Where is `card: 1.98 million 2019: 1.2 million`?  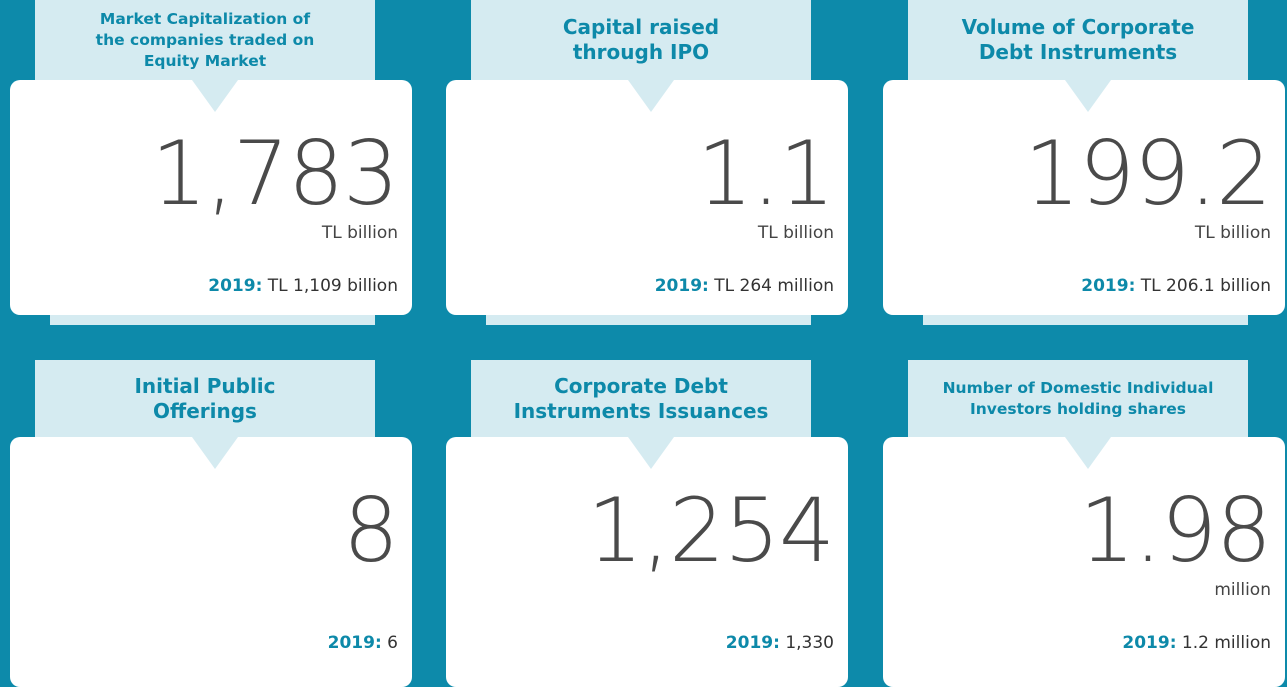
card: 1.98 million 2019: 1.2 million is located at coordinates (1084, 562).